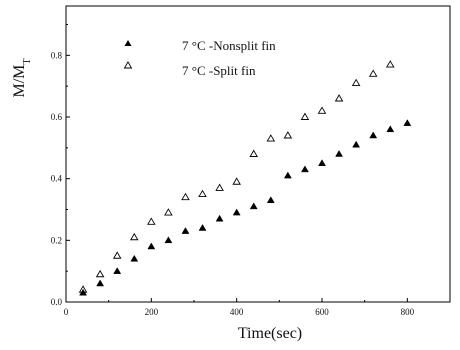 This screenshot has width=460, height=350. I want to click on y-axis: 0.0 0.2 0.4 0.6 0.8, so click(60, 165).